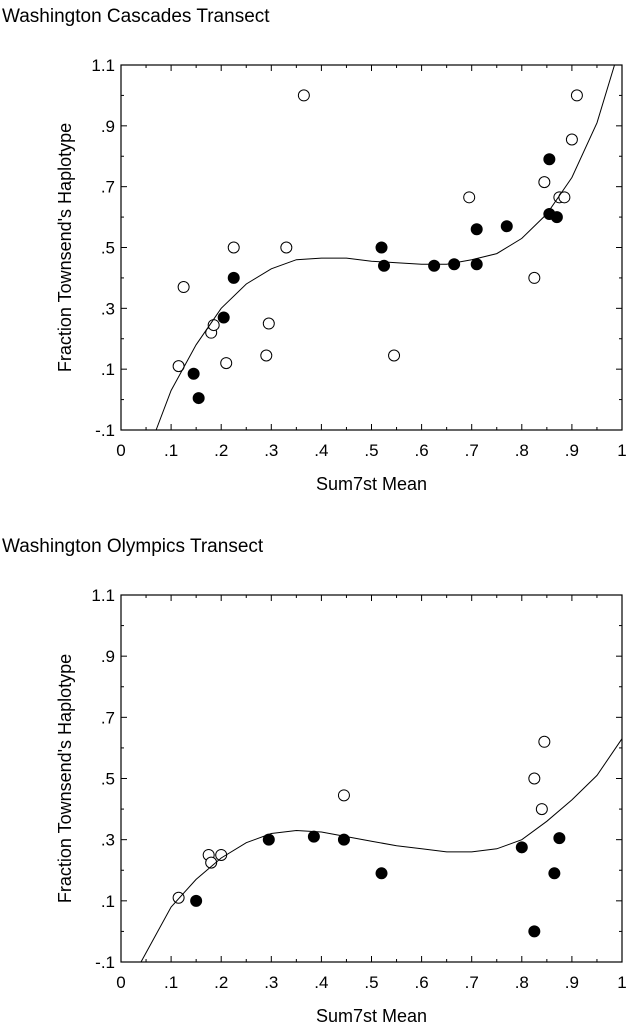 The width and height of the screenshot is (629, 1031). Describe the element at coordinates (136, 16) in the screenshot. I see `chart-title-cascades: Washington Cascades Transect` at that location.